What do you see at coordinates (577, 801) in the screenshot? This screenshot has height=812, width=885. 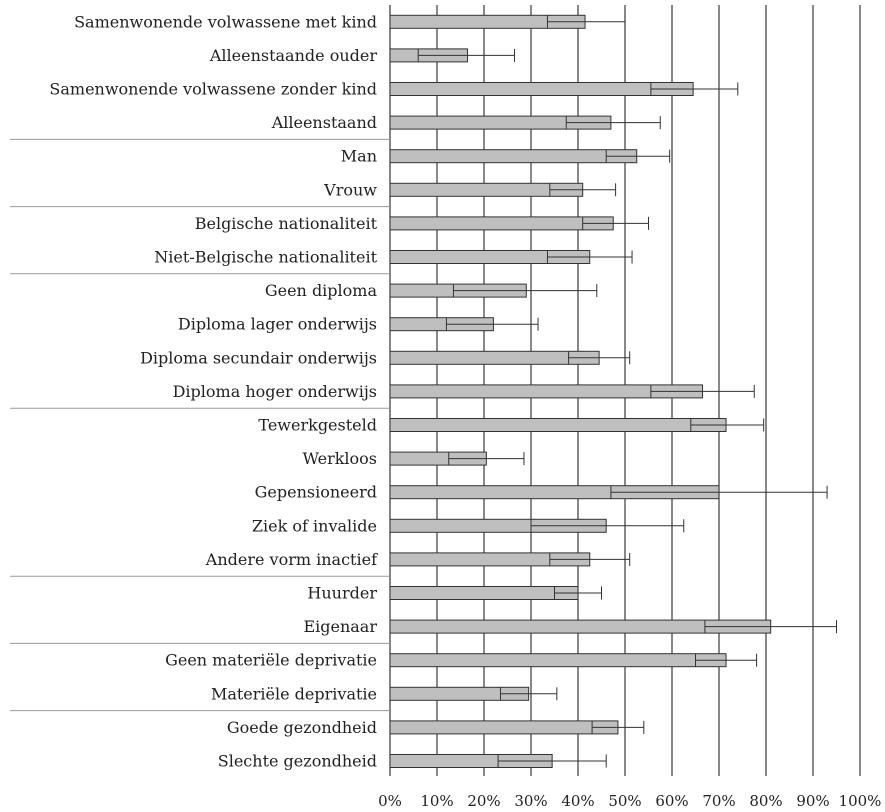 I see `x-tick-label: 40%` at bounding box center [577, 801].